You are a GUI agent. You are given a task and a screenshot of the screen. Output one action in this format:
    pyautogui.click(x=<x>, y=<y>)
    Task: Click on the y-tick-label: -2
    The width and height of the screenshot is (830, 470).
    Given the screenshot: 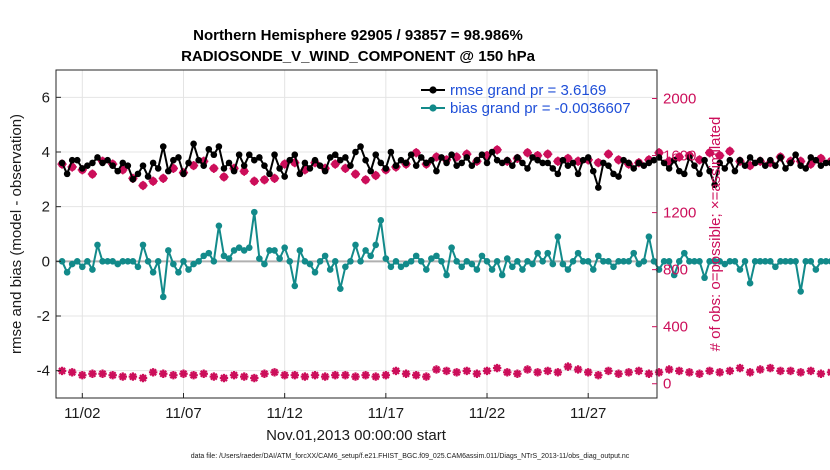 What is the action you would take?
    pyautogui.click(x=43, y=316)
    